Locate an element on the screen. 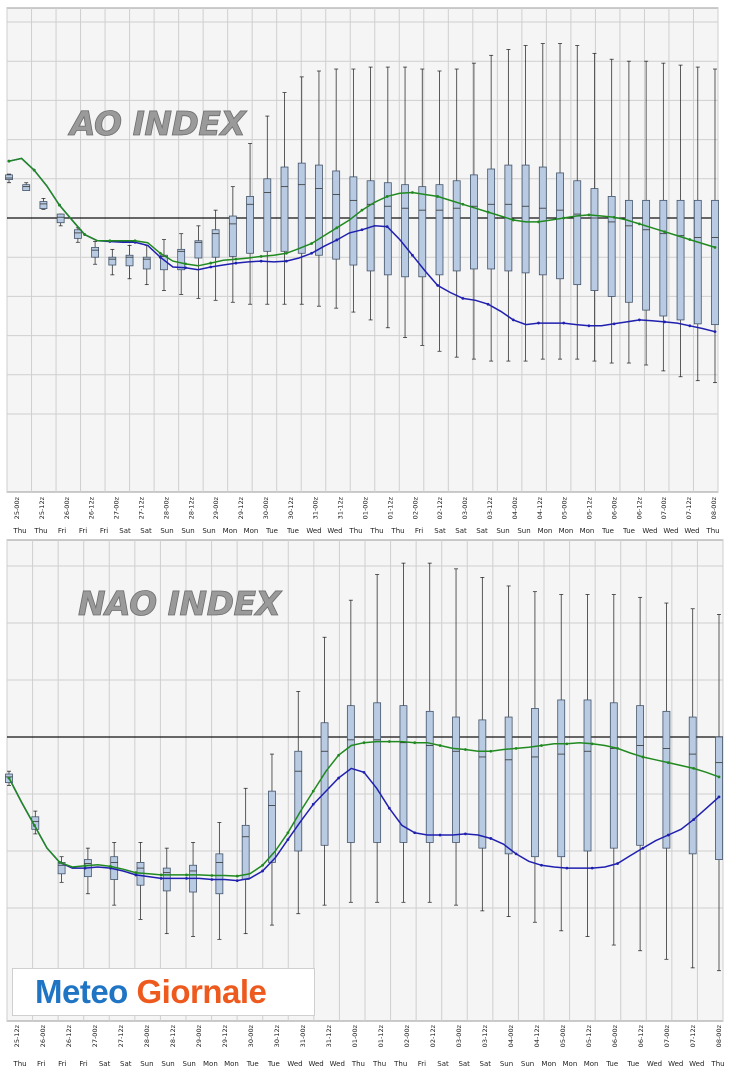 This screenshot has width=735, height=1080. x-tick-label: 28-12z is located at coordinates (173, 1035).